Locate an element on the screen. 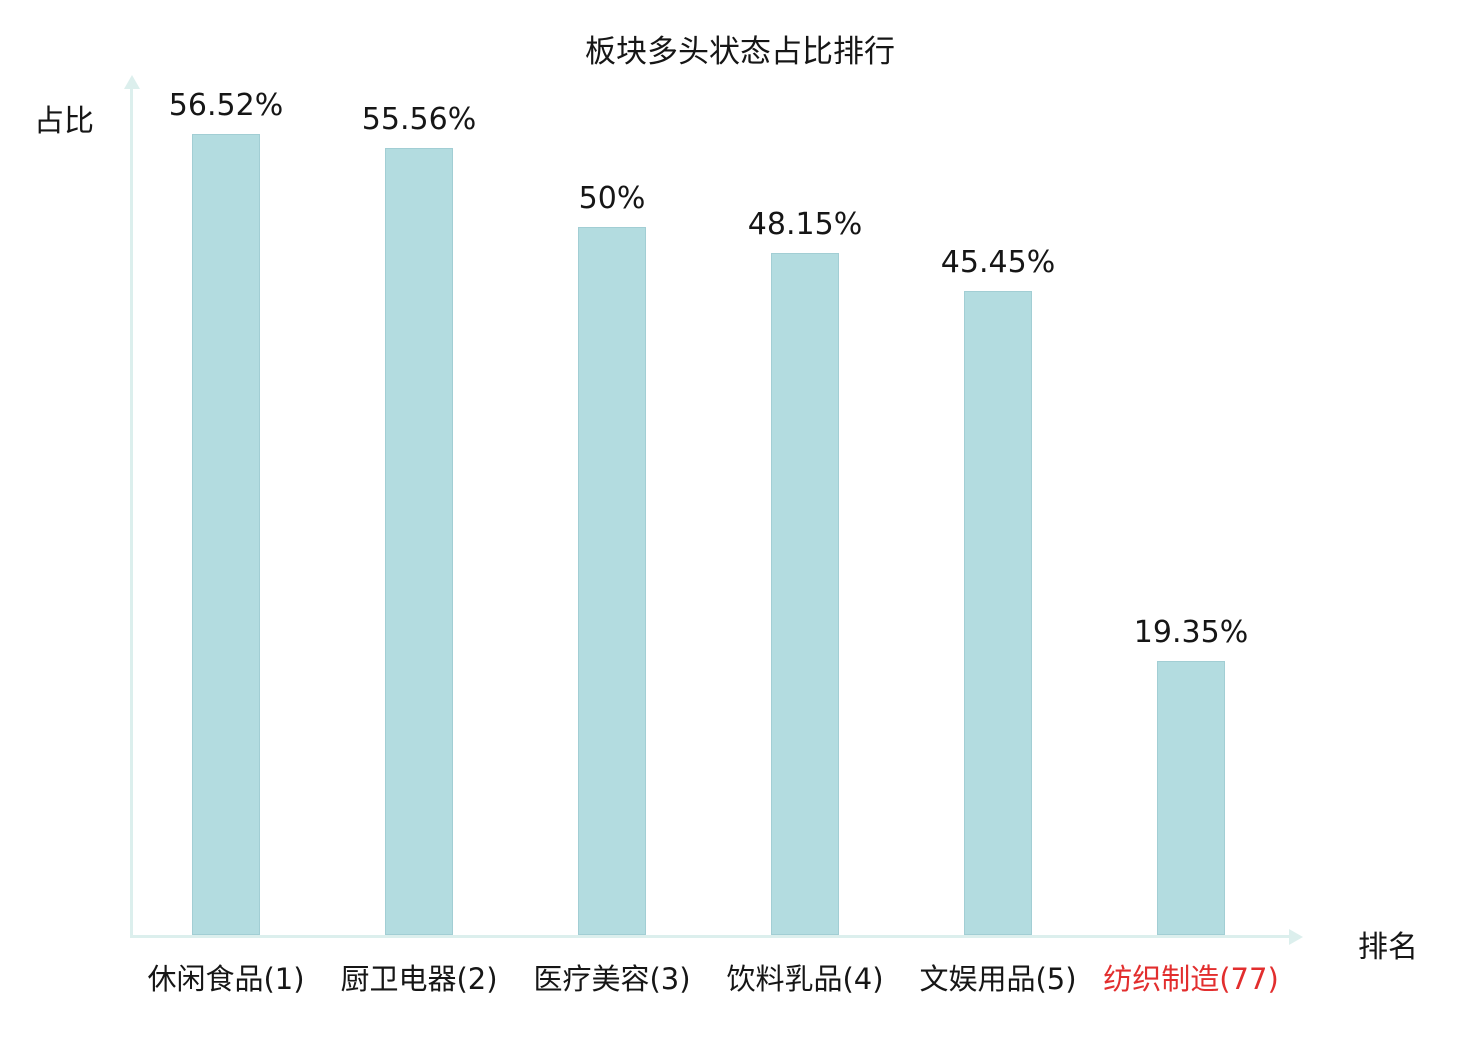 This screenshot has width=1480, height=1040. bar-value-label: 48.15% is located at coordinates (805, 224).